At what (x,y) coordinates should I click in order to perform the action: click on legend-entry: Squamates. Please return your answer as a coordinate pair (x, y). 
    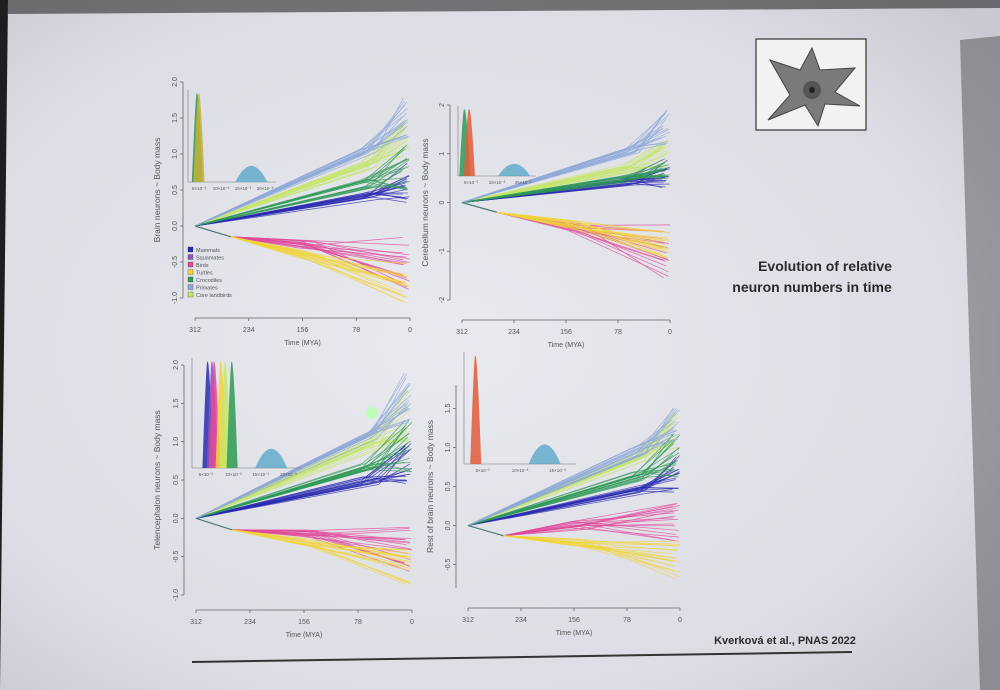
    Looking at the image, I should click on (210, 259).